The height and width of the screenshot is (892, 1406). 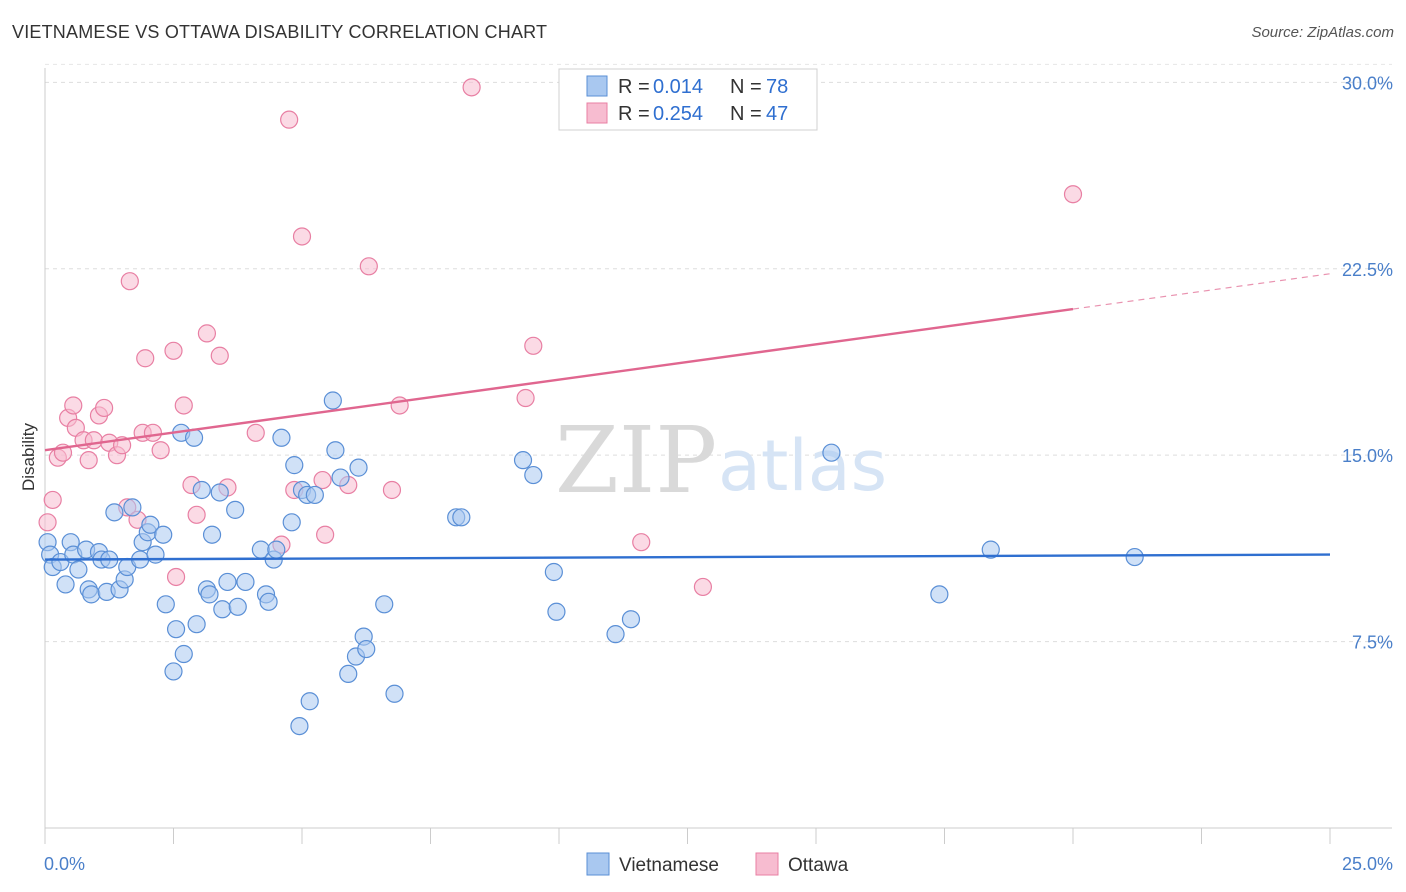 What do you see at coordinates (669, 865) in the screenshot?
I see `bottom-legend-label-vietnamese: Vietnamese` at bounding box center [669, 865].